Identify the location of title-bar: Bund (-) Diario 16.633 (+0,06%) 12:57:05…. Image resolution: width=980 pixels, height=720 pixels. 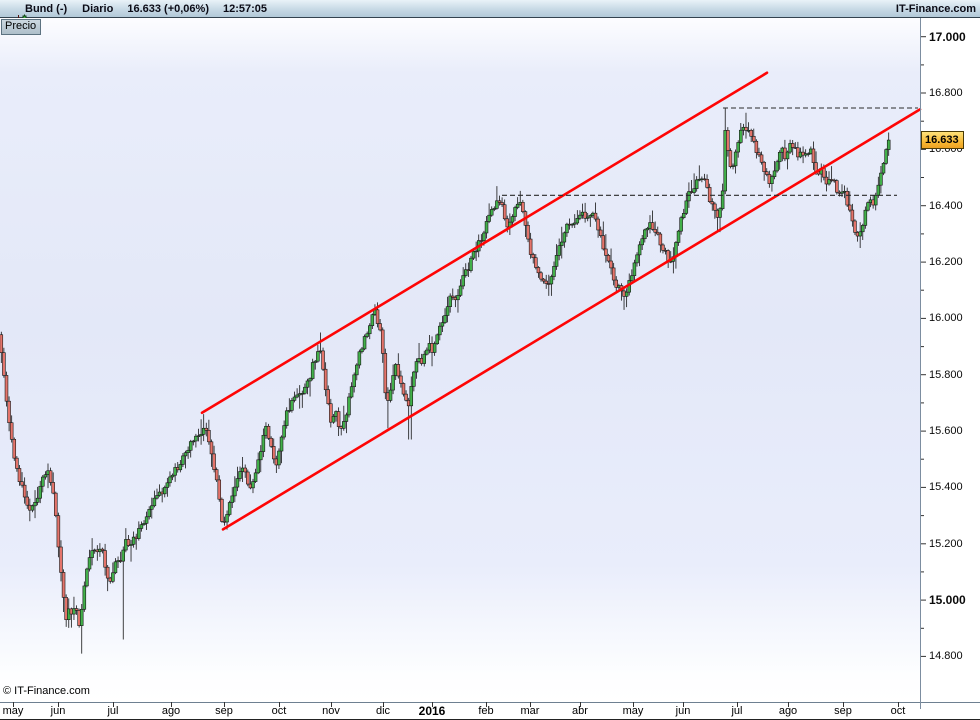
(490, 13).